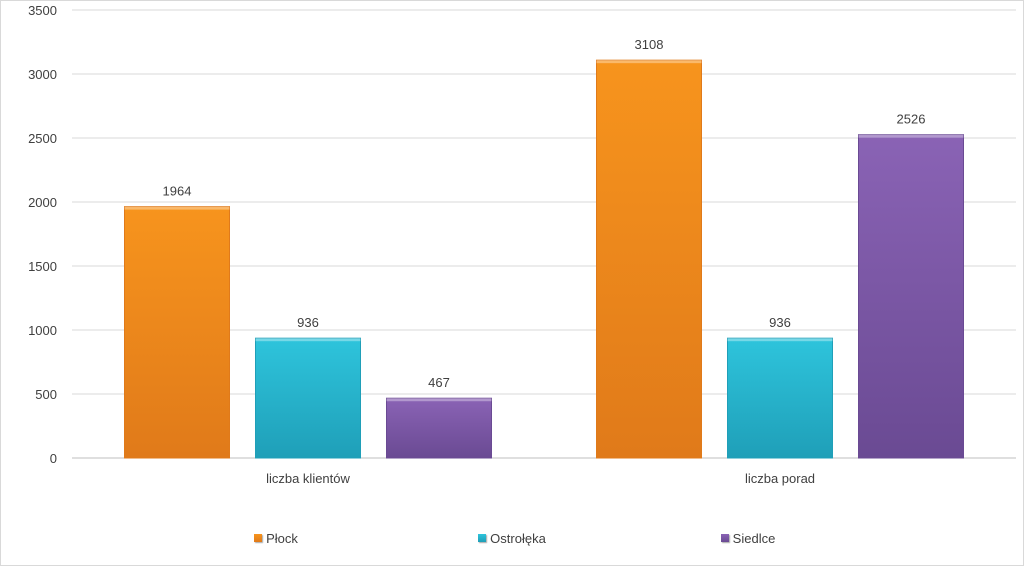  Describe the element at coordinates (518, 538) in the screenshot. I see `legend-label: Ostrołęka` at that location.